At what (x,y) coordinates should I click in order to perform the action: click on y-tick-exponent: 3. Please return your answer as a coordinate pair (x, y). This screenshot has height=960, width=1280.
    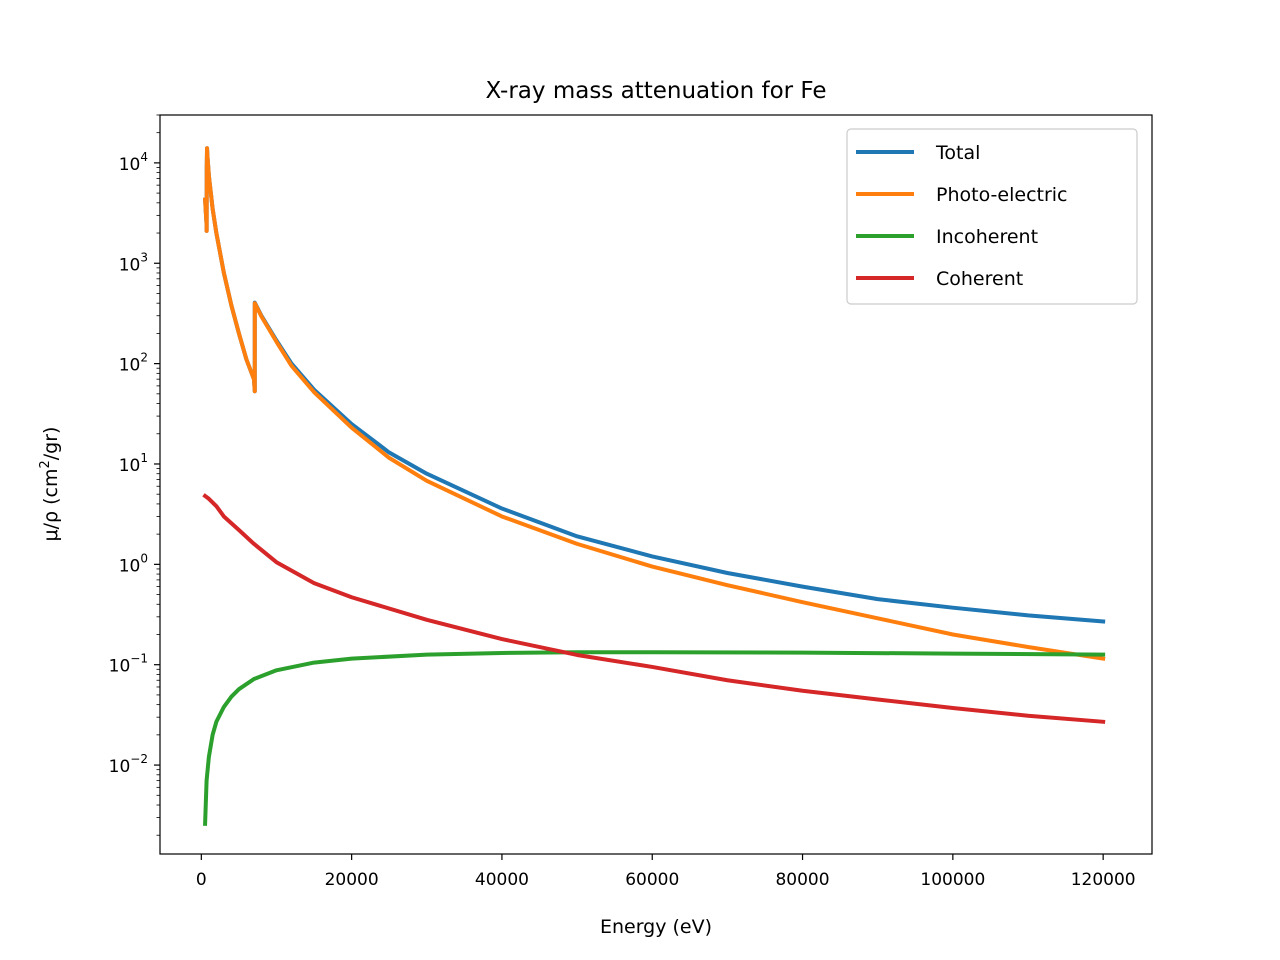
    Looking at the image, I should click on (144, 257).